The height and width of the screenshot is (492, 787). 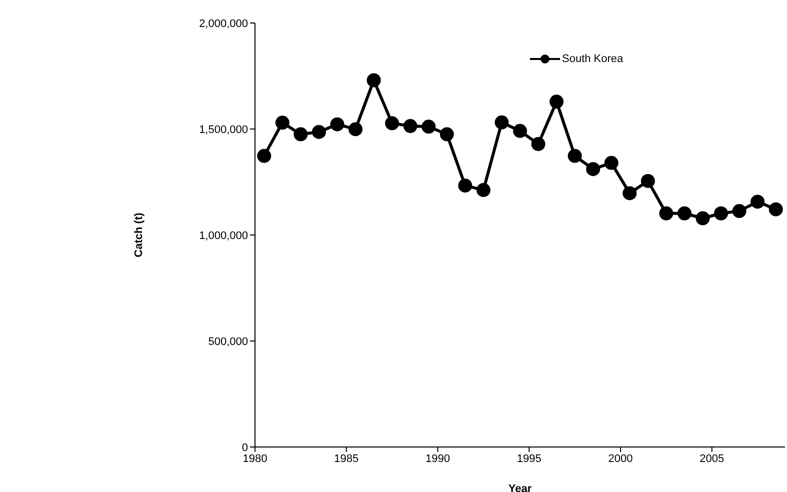 I want to click on legend-label: South Korea, so click(x=593, y=59).